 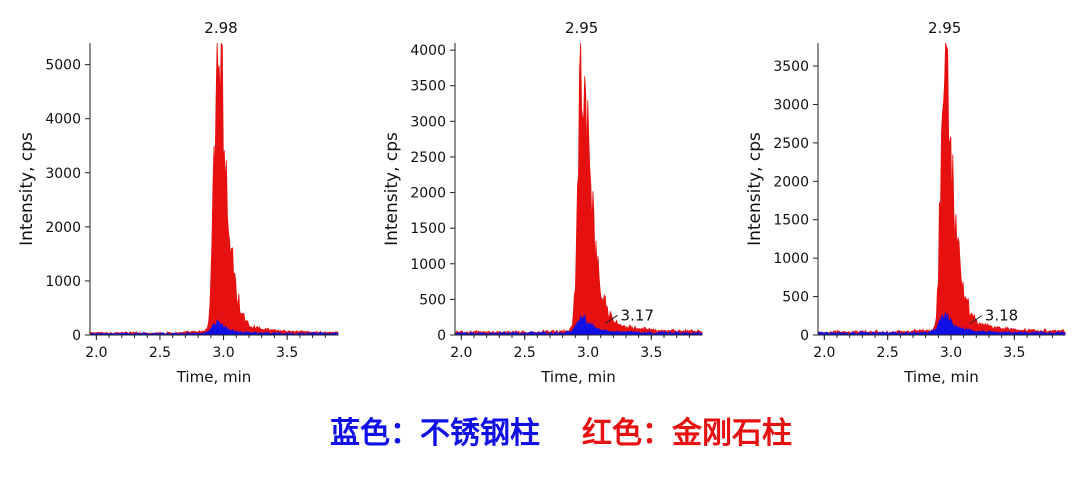 What do you see at coordinates (637, 315) in the screenshot?
I see `secondary-peak-label: 3.17` at bounding box center [637, 315].